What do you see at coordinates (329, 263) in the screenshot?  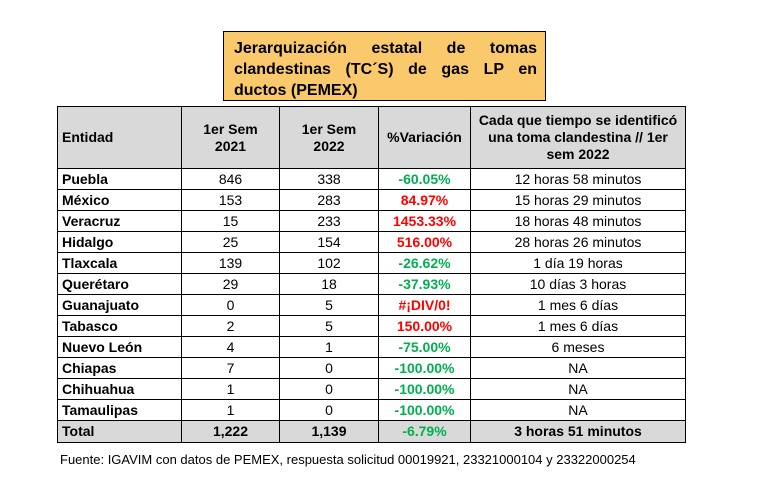 I see `cell-2022: 102` at bounding box center [329, 263].